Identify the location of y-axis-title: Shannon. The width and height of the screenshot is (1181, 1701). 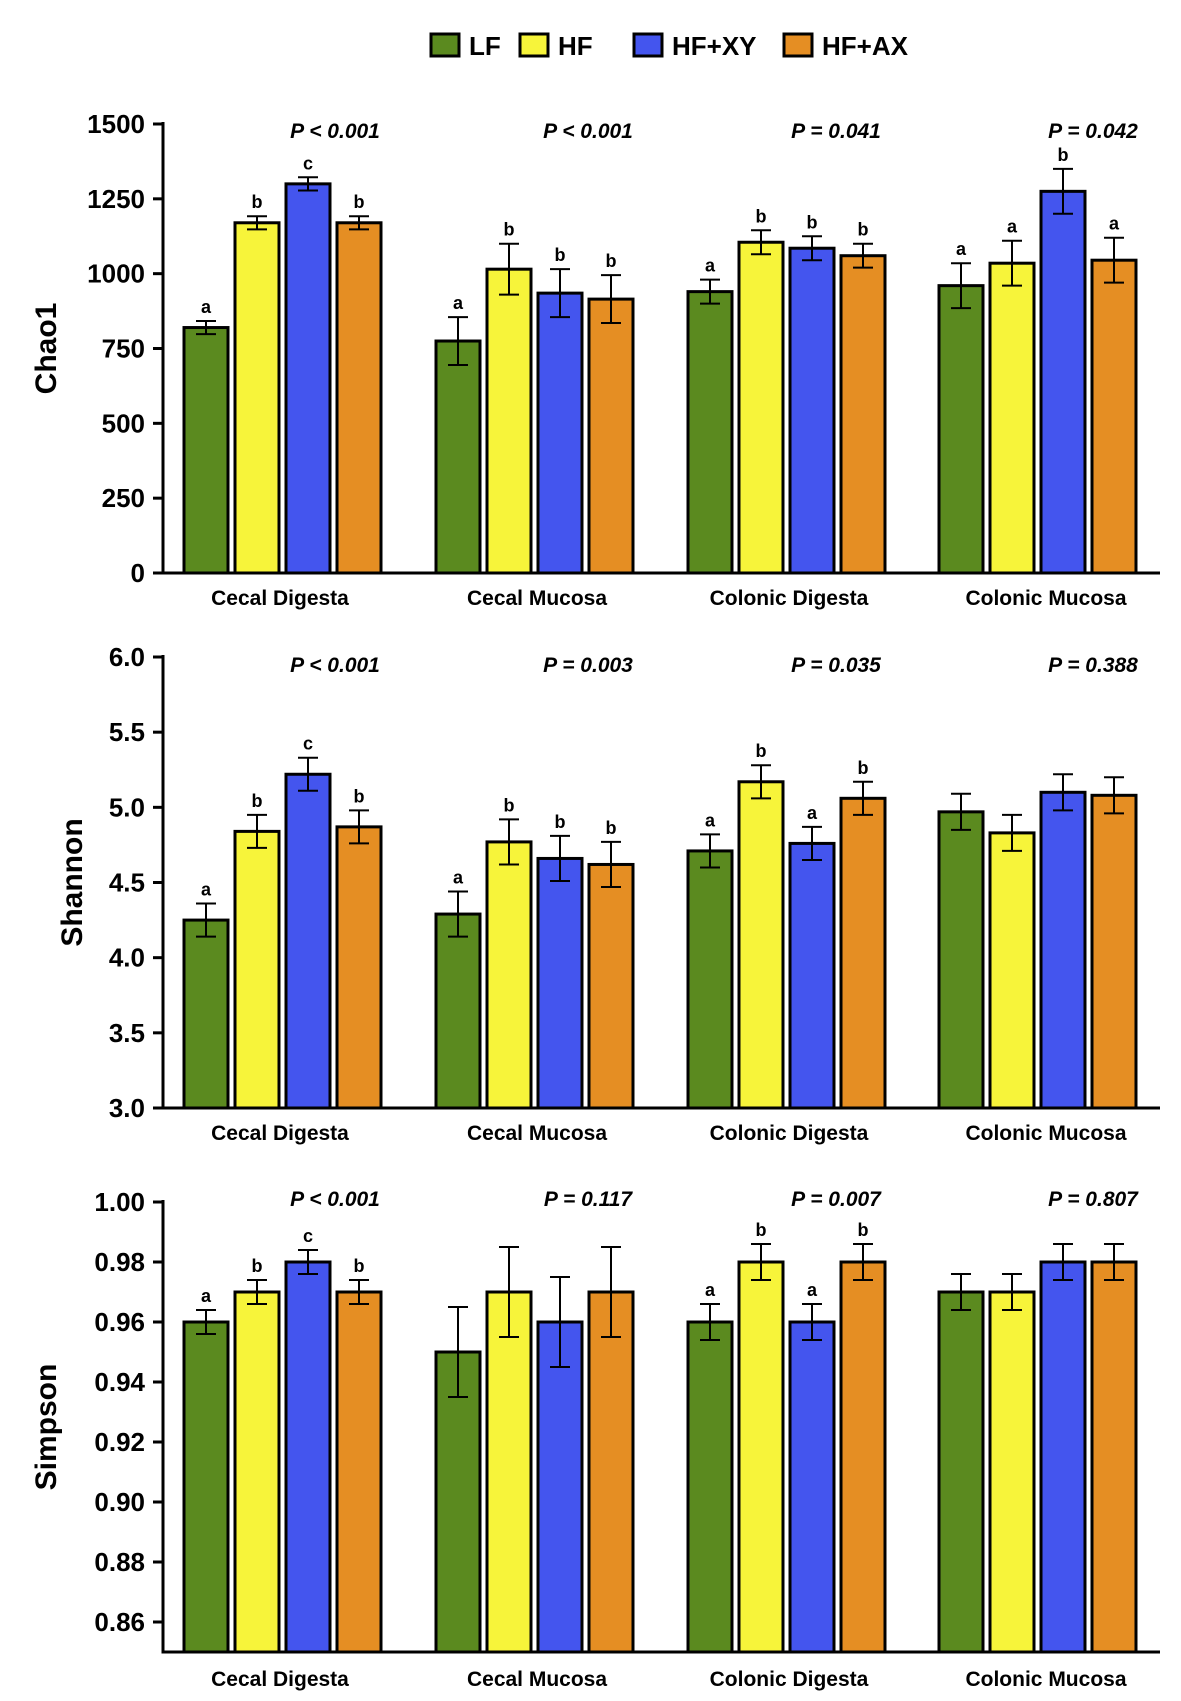
(72, 882).